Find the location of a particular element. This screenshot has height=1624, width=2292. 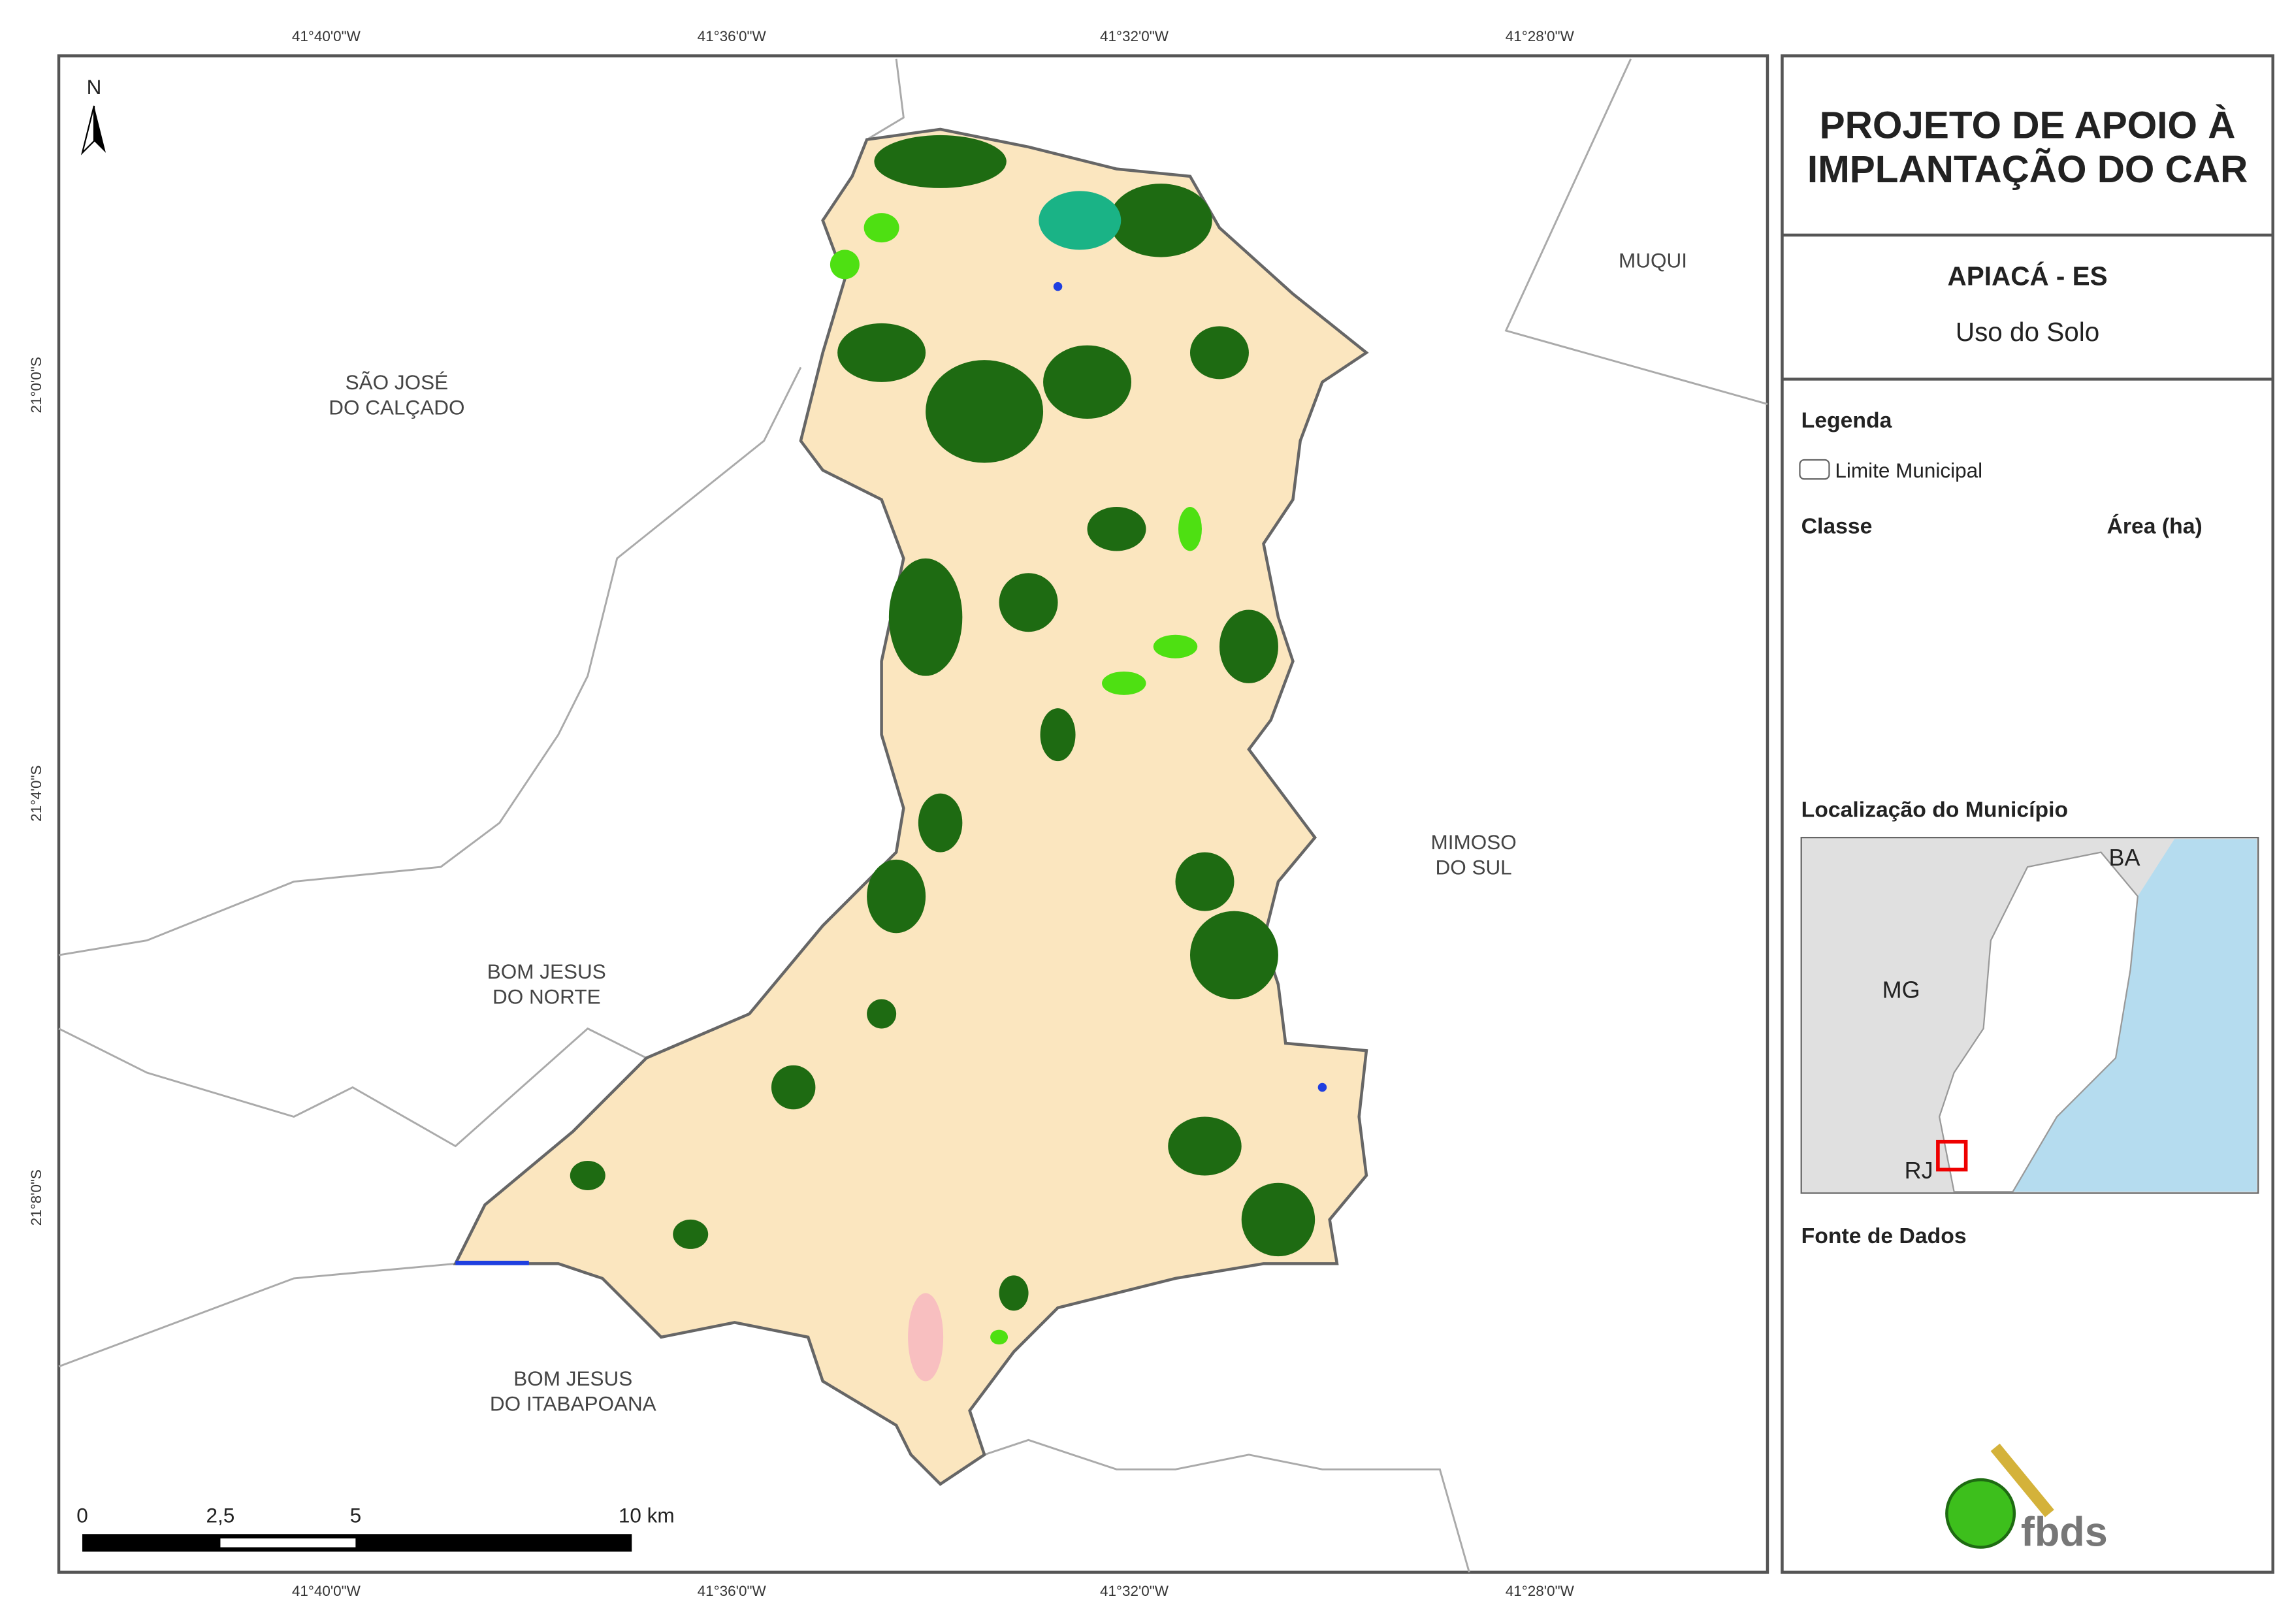

coord-label: 21°4'0"S is located at coordinates (36, 793).